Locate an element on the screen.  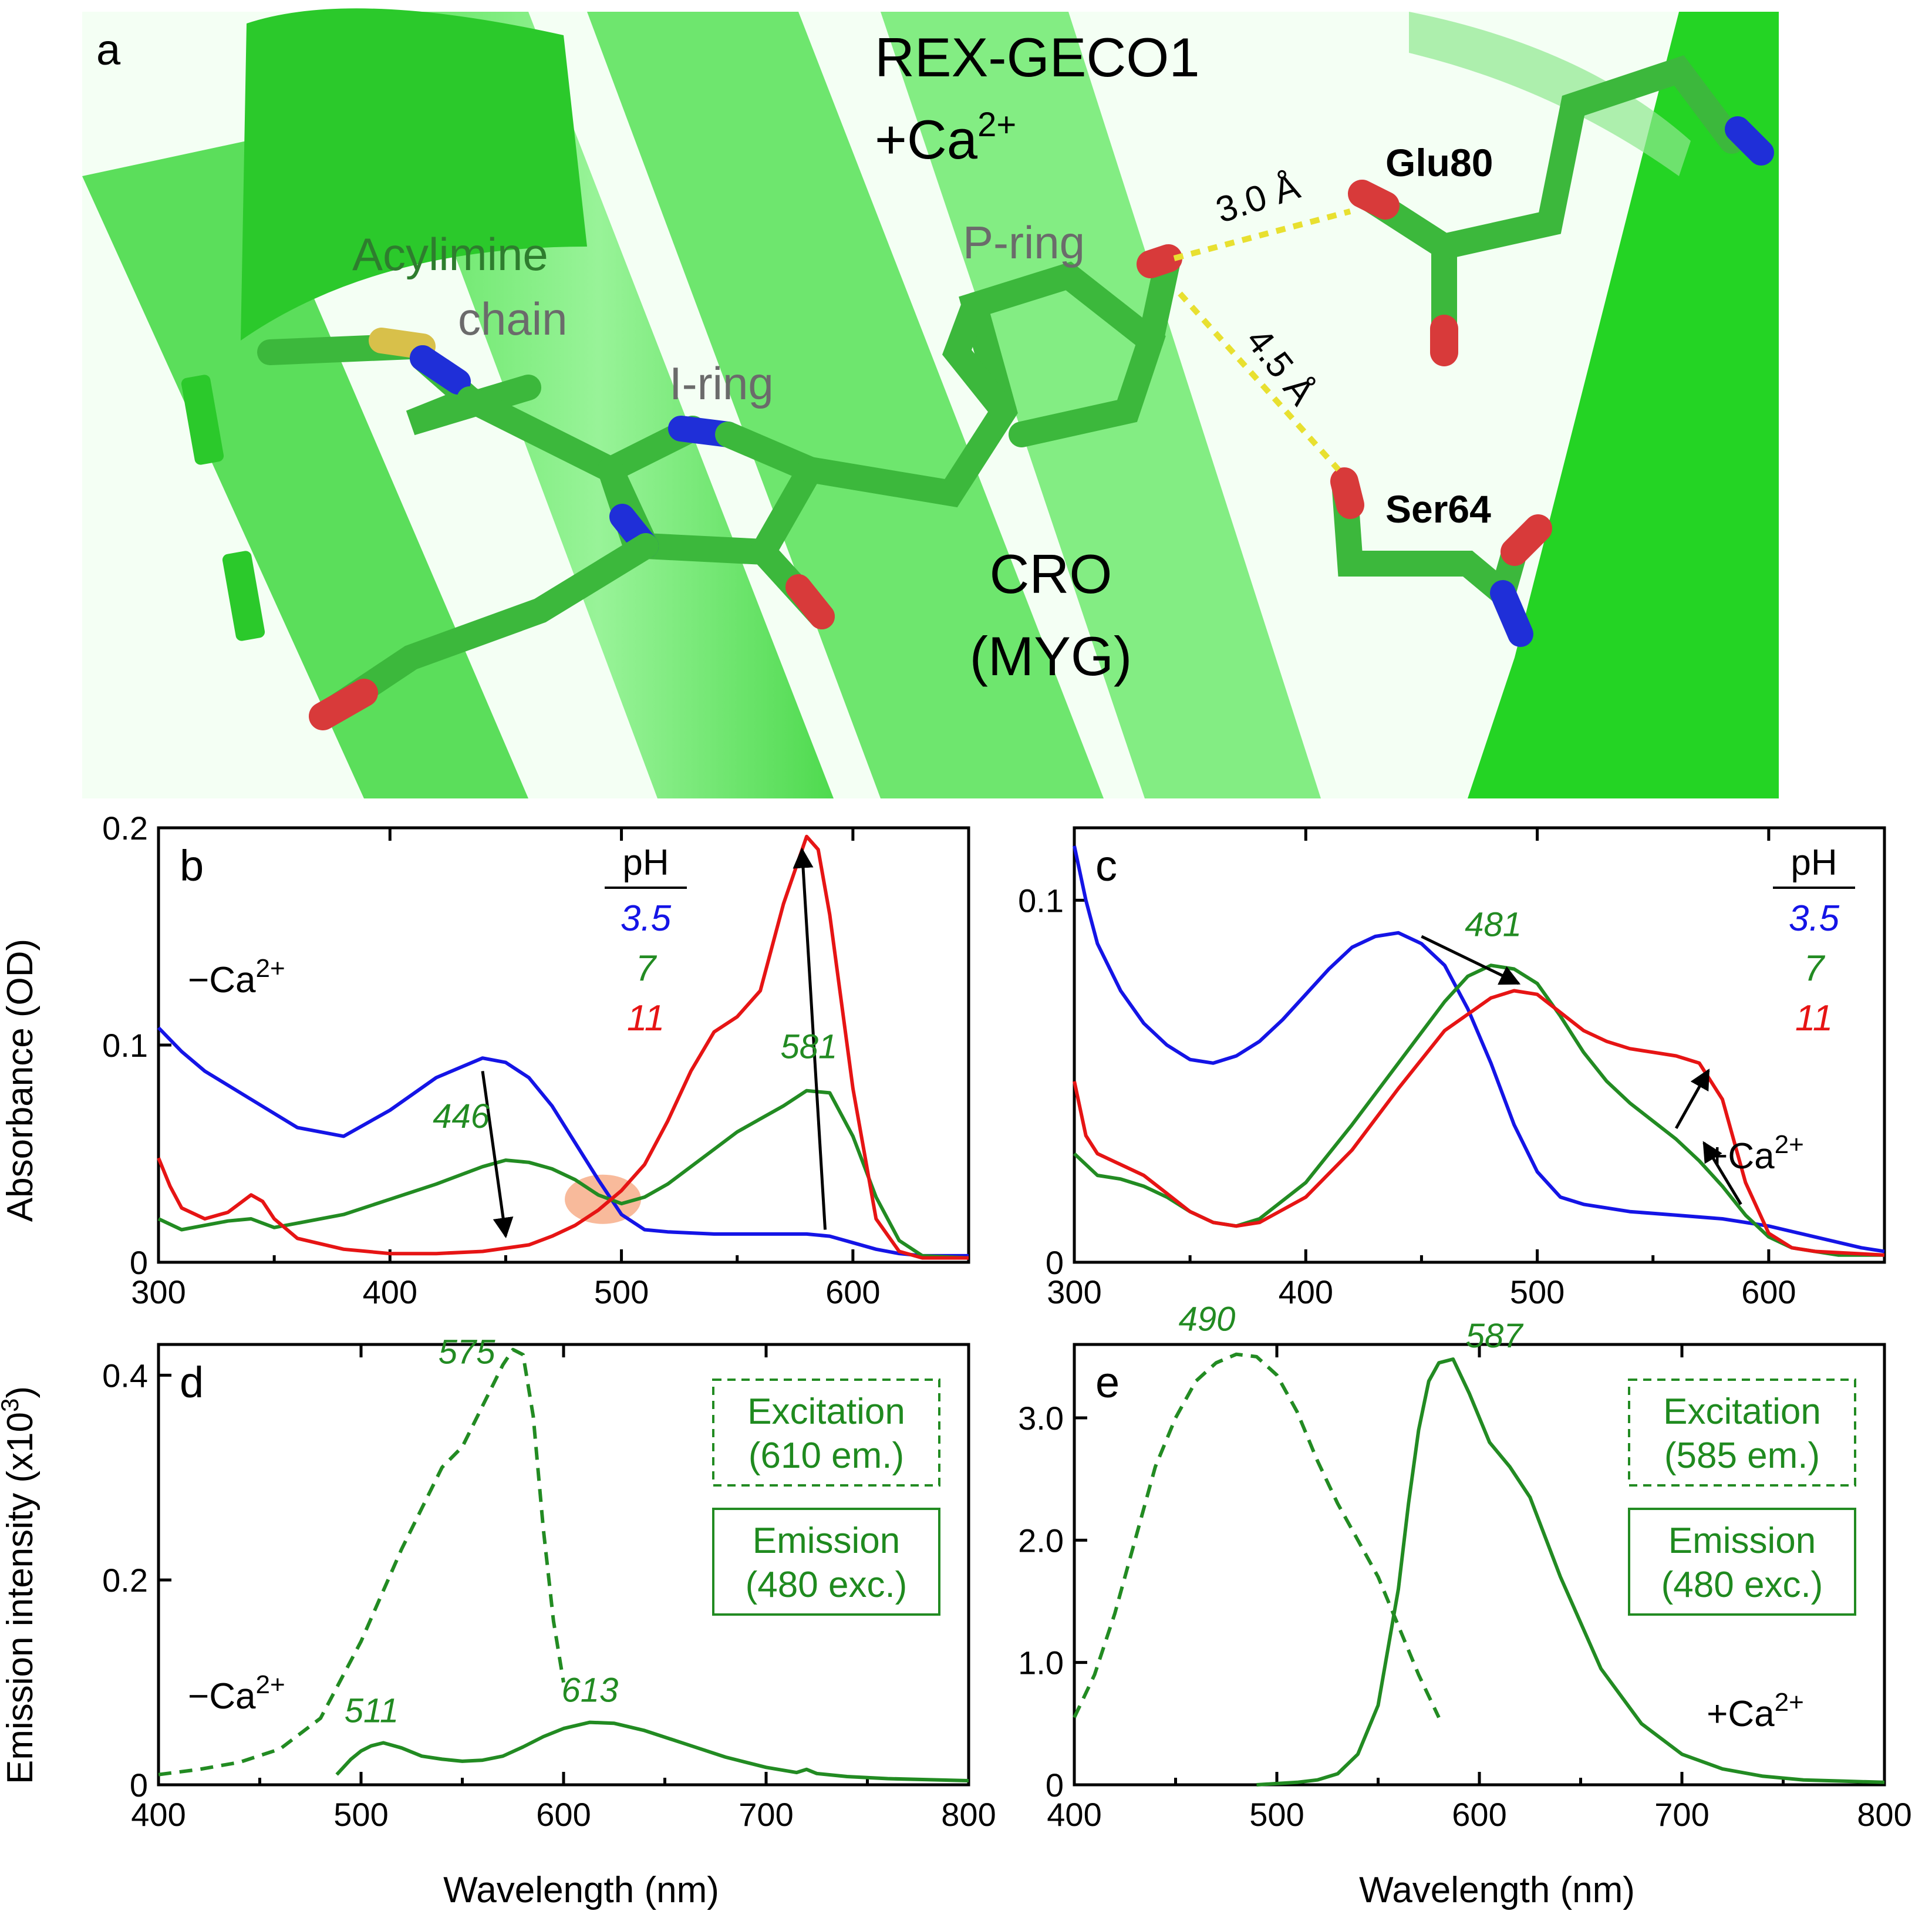
hbond-ser64 is located at coordinates (1259, 381).